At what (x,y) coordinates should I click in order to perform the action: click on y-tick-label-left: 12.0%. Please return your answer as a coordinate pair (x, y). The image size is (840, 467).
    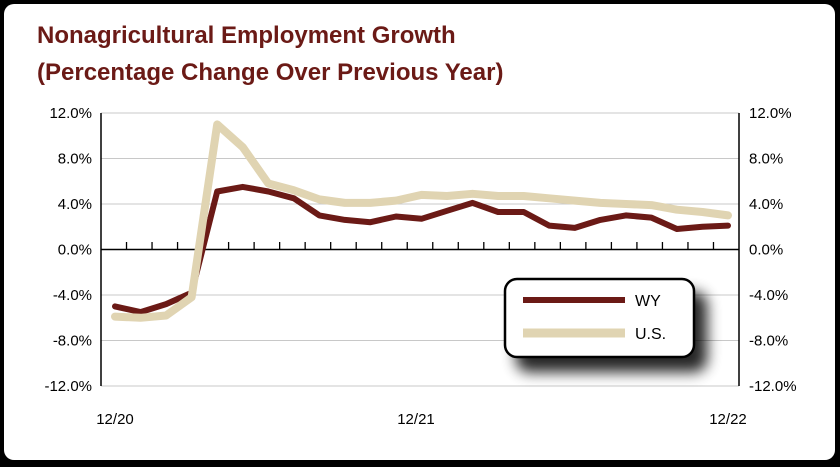
    Looking at the image, I should click on (70, 113).